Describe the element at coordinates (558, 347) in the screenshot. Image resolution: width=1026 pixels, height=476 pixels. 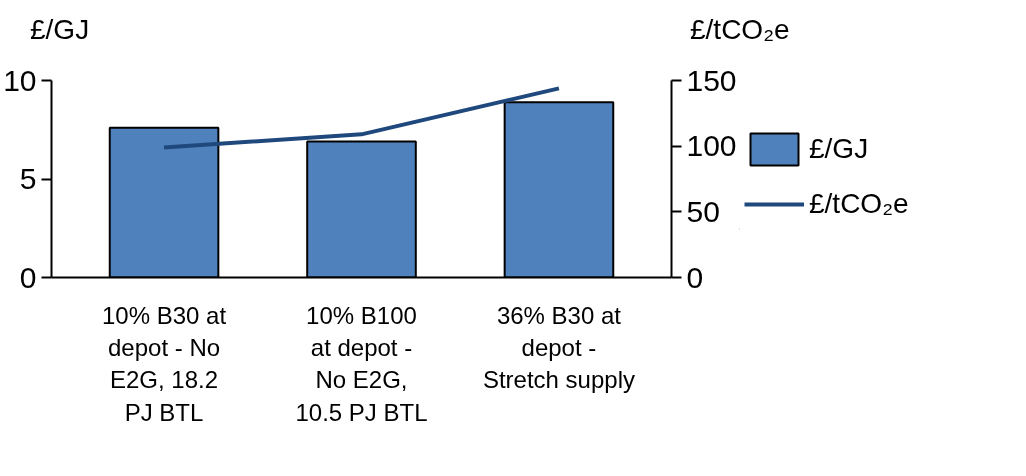
I see `x-tick-label: 36% B30 at depot - Stretch supply` at that location.